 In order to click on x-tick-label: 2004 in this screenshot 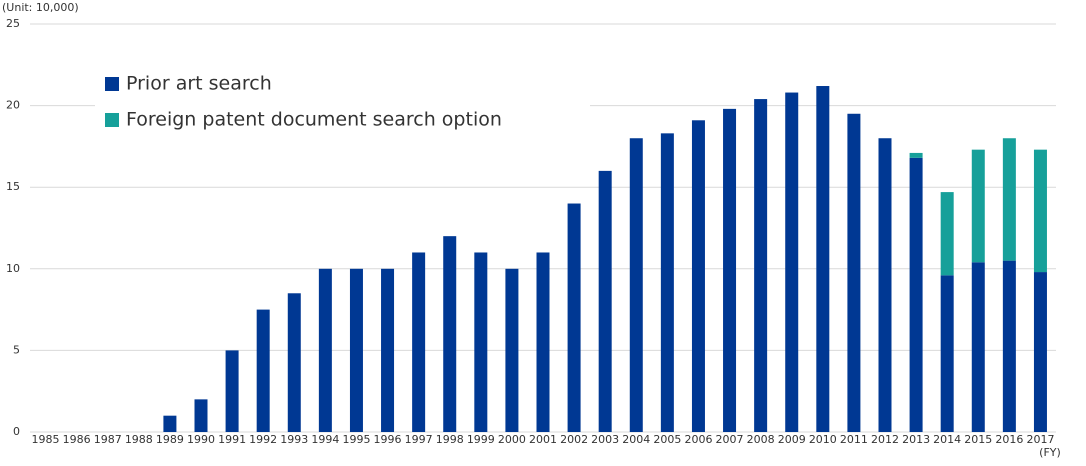, I will do `click(636, 439)`.